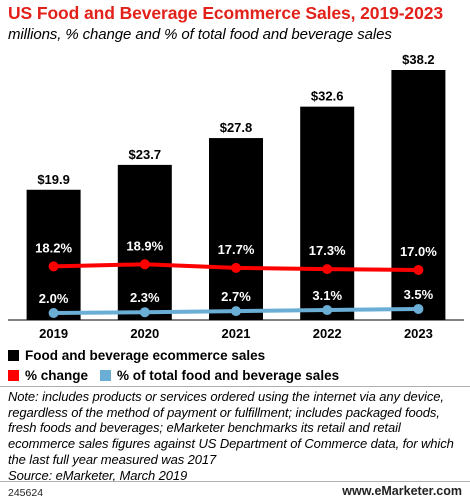  What do you see at coordinates (145, 154) in the screenshot?
I see `bar-label-2020: $23.7` at bounding box center [145, 154].